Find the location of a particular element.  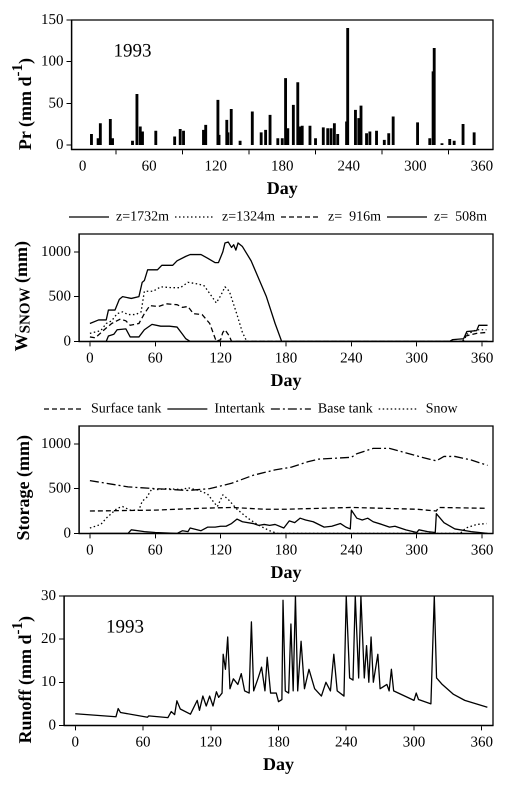

y-tick-label: 150 is located at coordinates (52, 20).